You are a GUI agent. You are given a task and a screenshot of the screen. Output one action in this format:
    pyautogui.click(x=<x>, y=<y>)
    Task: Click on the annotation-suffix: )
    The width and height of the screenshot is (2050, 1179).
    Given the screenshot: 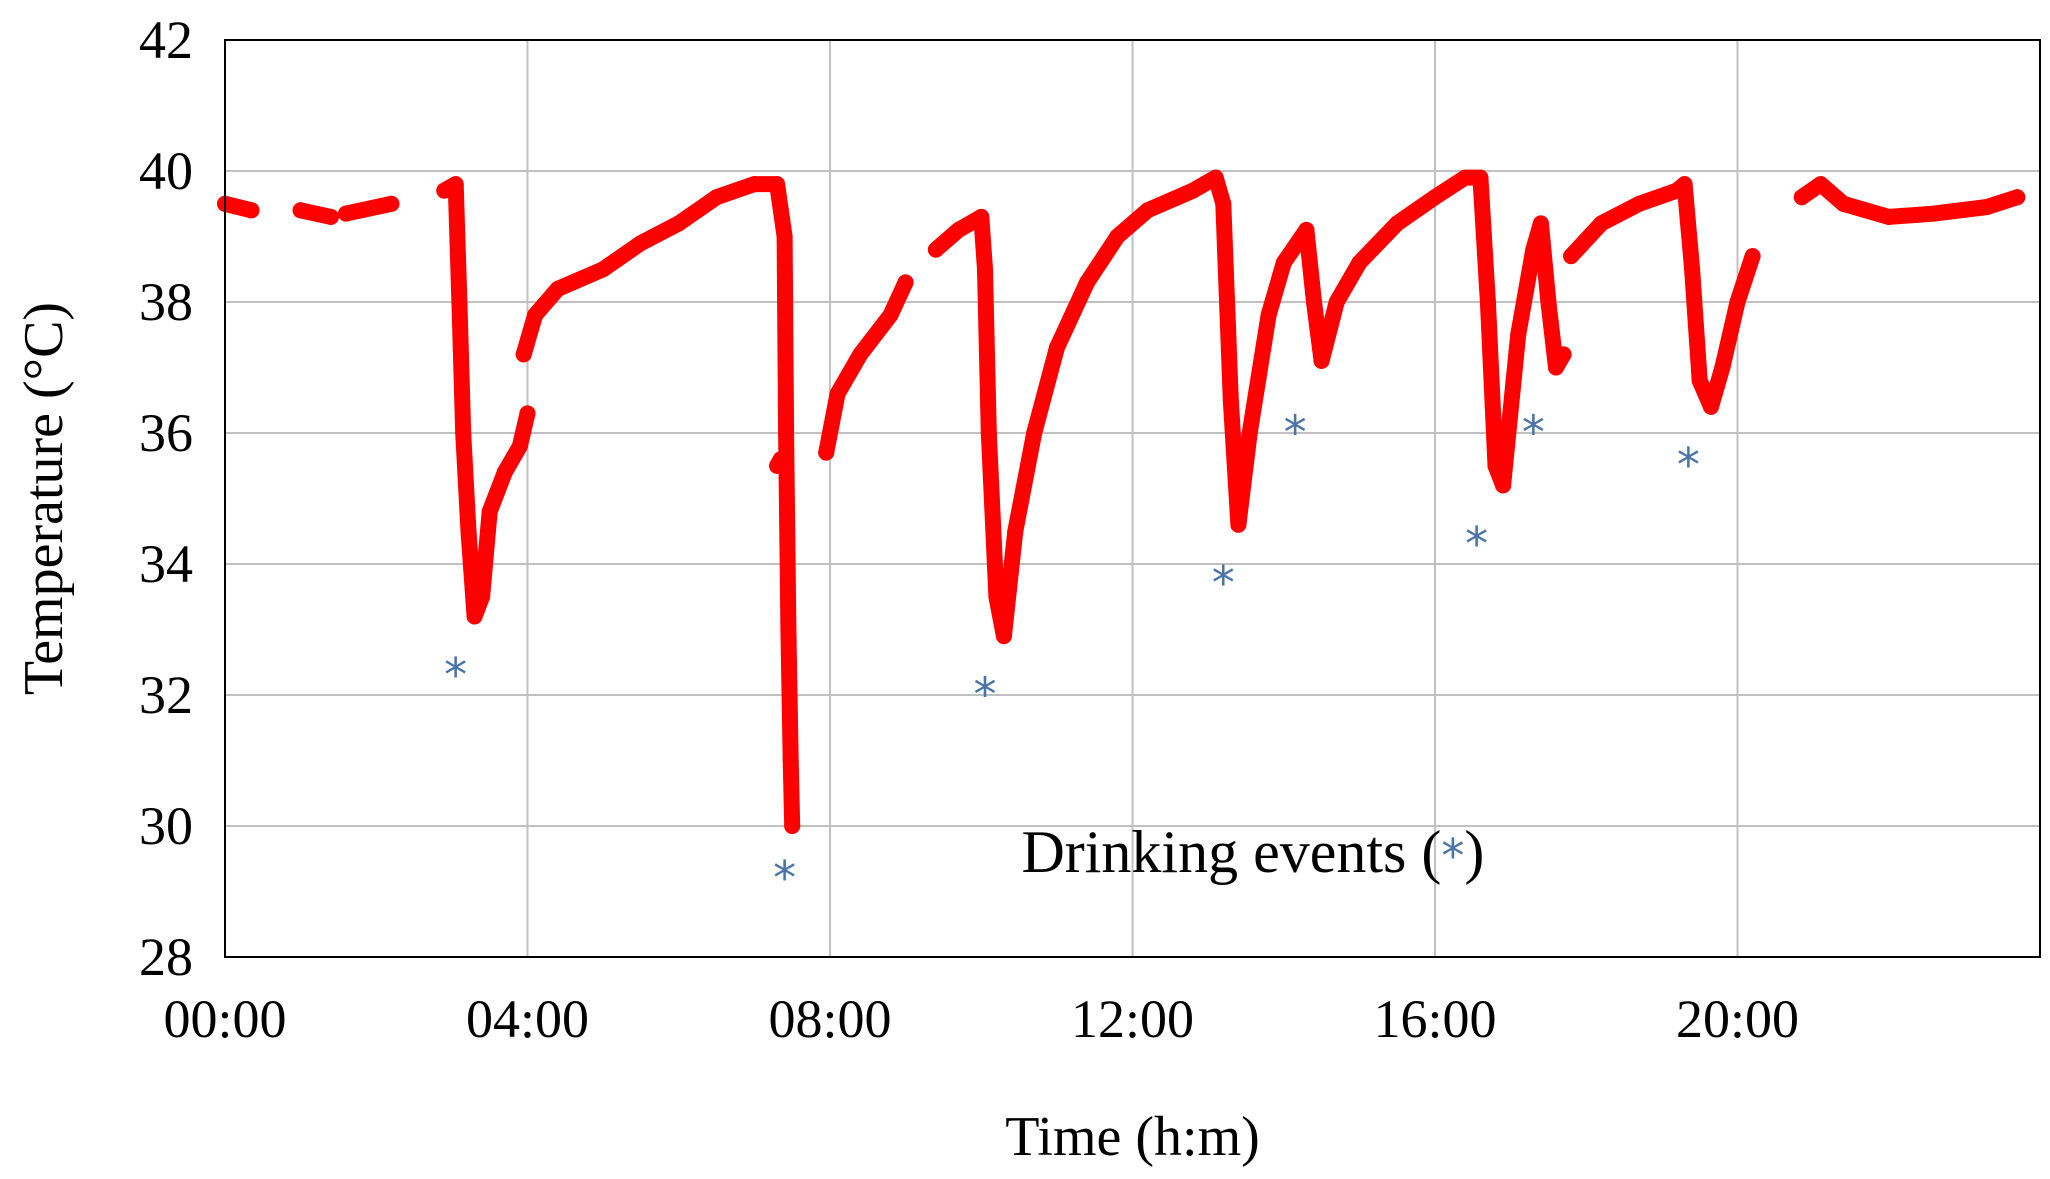 What is the action you would take?
    pyautogui.click(x=1474, y=852)
    